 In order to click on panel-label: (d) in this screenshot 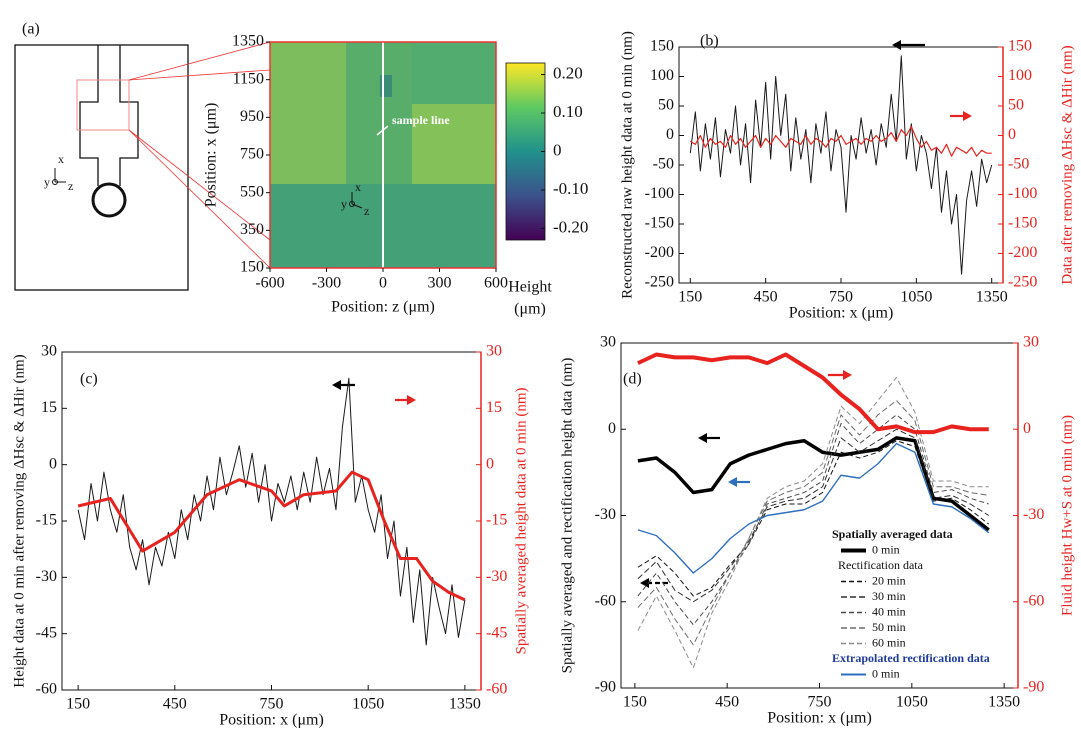, I will do `click(632, 379)`.